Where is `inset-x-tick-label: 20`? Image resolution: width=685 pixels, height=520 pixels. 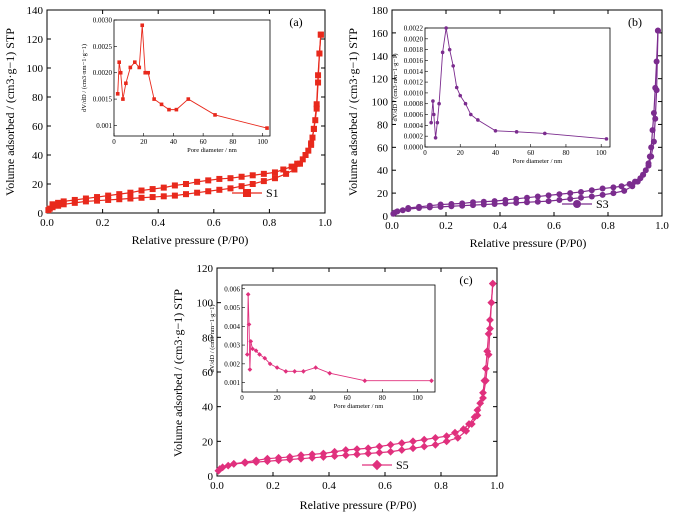 inset-x-tick-label: 20 is located at coordinates (461, 153).